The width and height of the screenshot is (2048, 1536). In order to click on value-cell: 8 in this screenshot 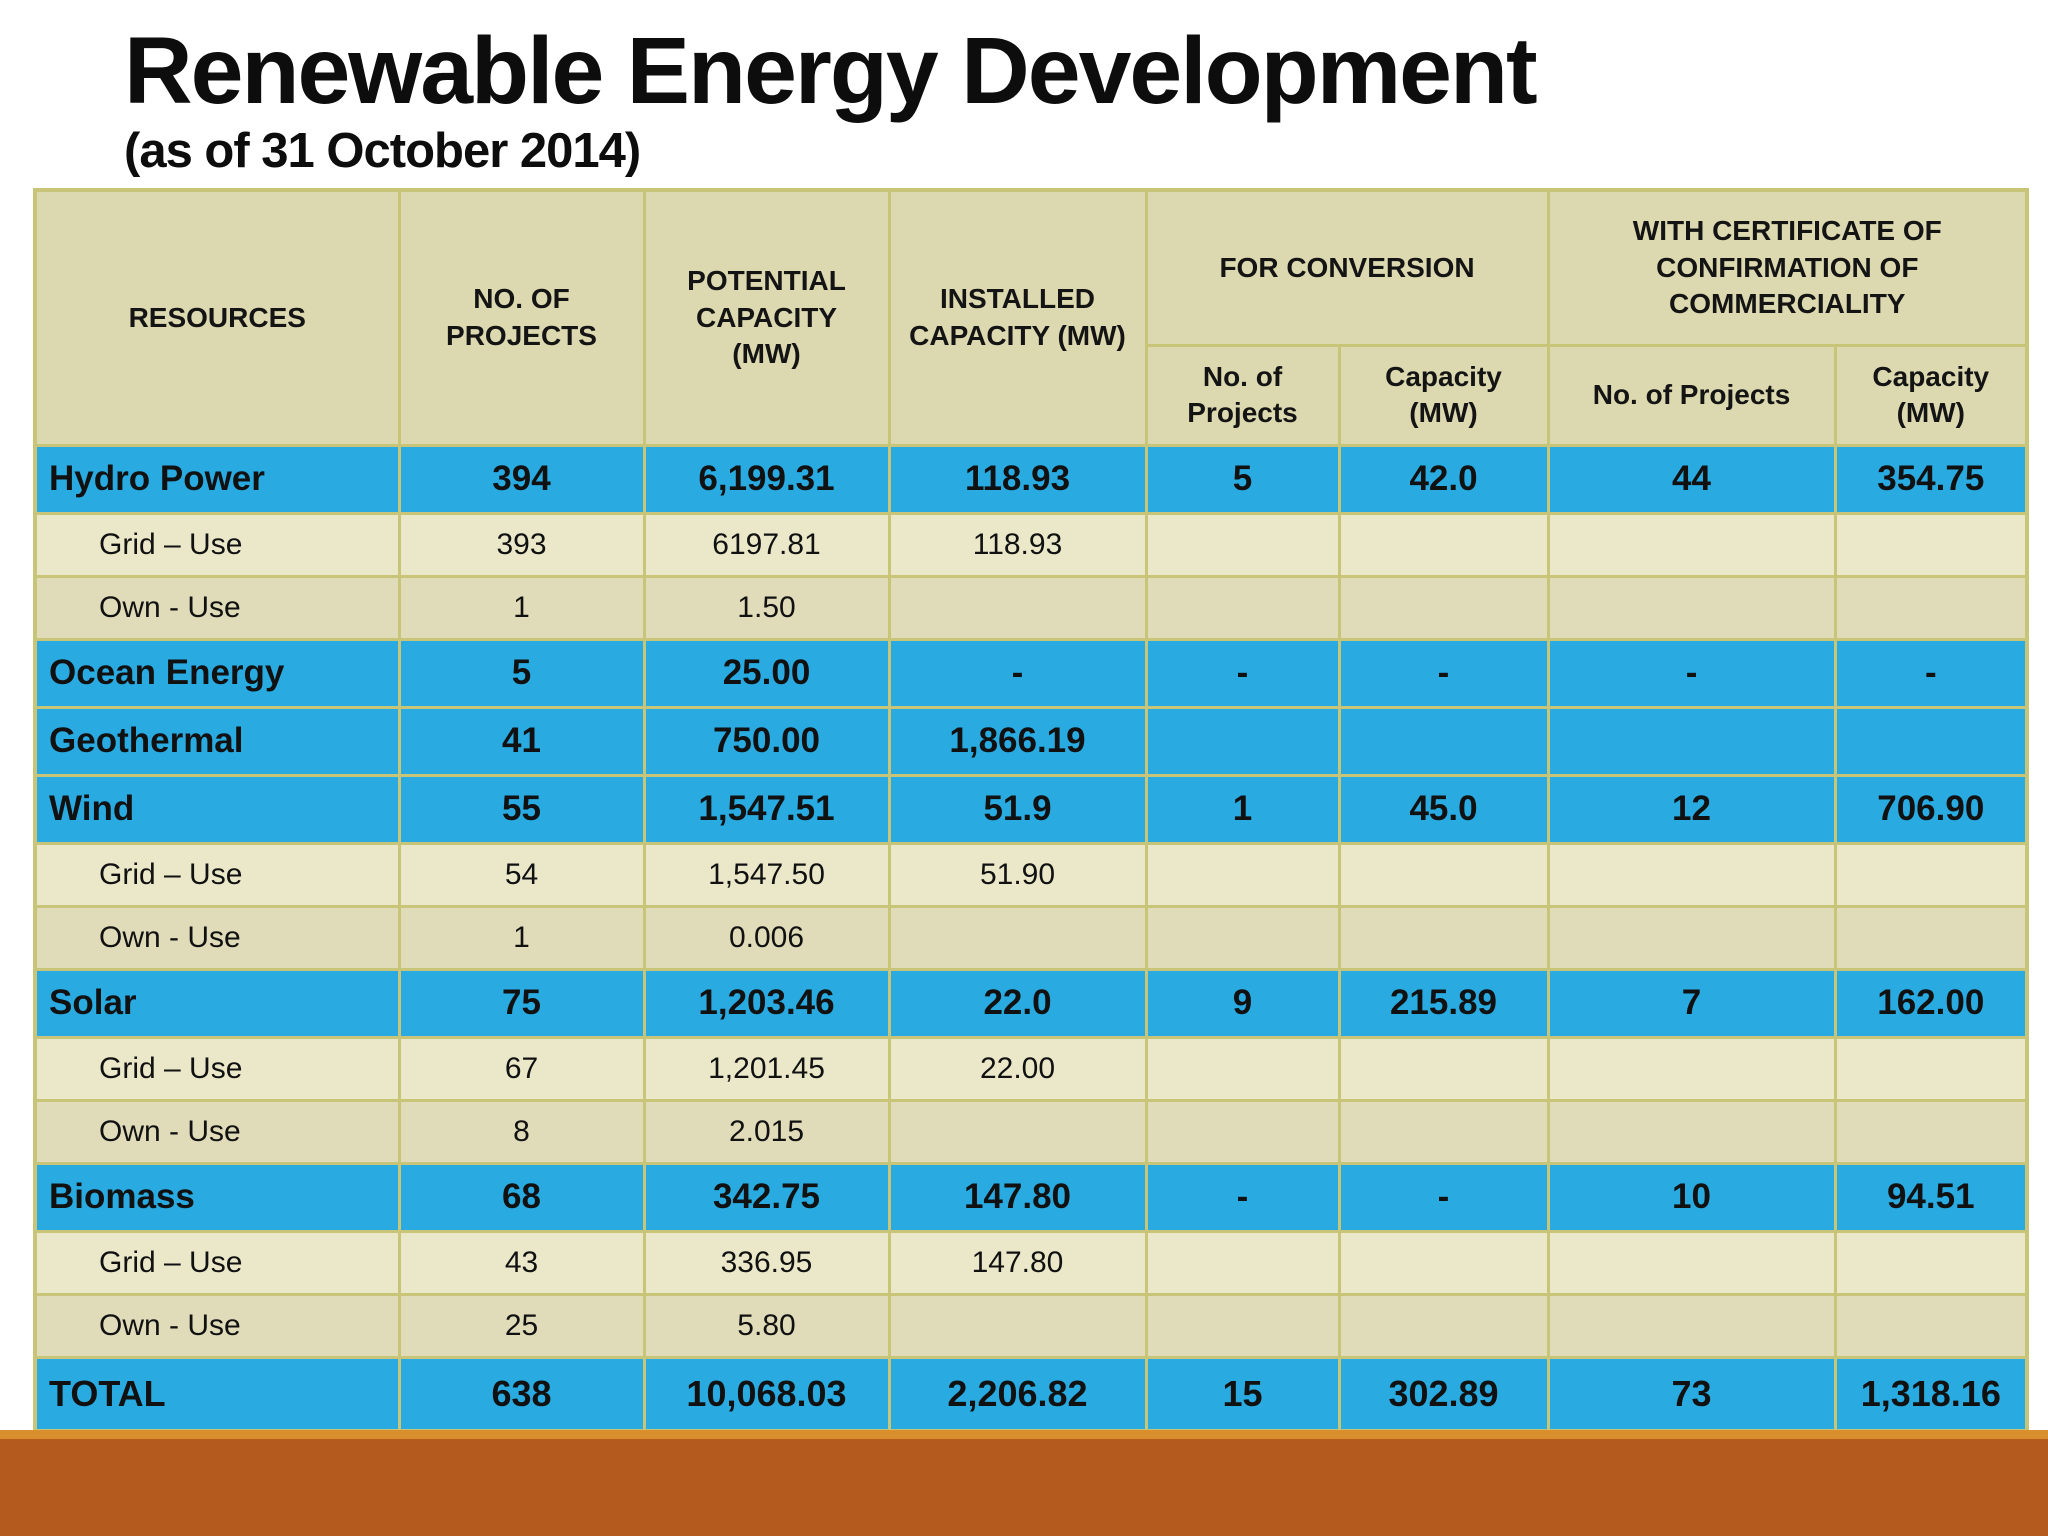, I will do `click(521, 1131)`.